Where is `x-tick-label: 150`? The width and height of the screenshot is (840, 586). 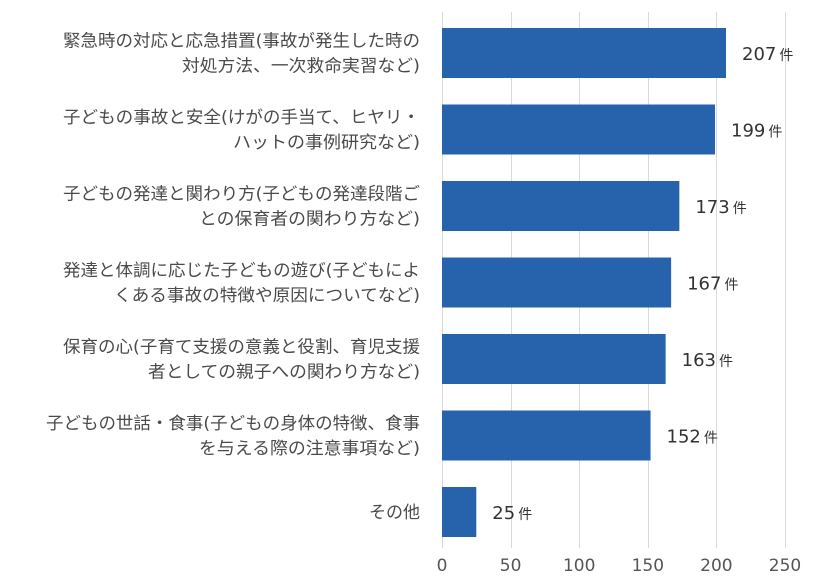
x-tick-label: 150 is located at coordinates (648, 566).